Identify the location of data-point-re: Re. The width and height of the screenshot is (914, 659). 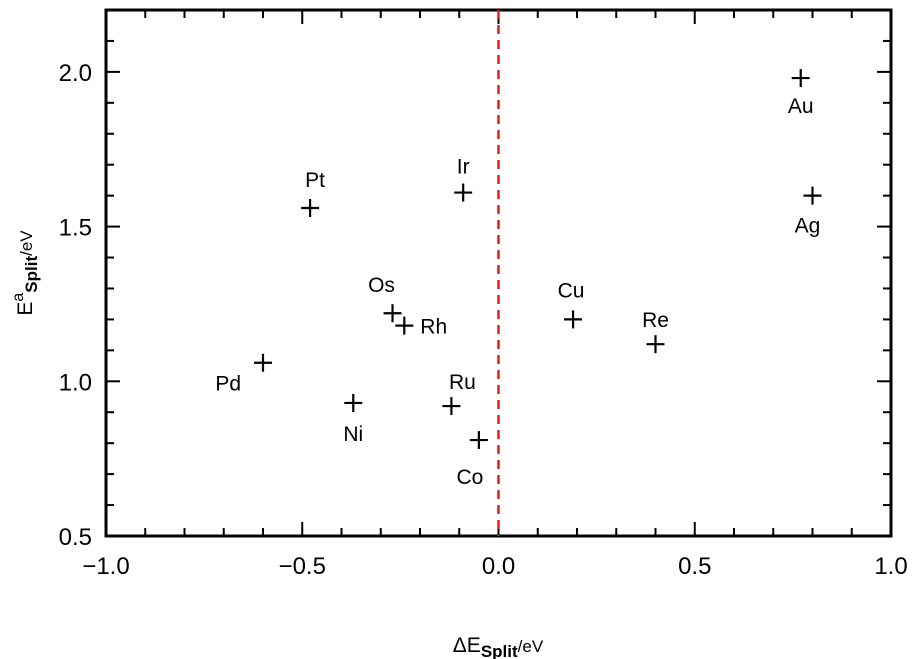
(655, 331).